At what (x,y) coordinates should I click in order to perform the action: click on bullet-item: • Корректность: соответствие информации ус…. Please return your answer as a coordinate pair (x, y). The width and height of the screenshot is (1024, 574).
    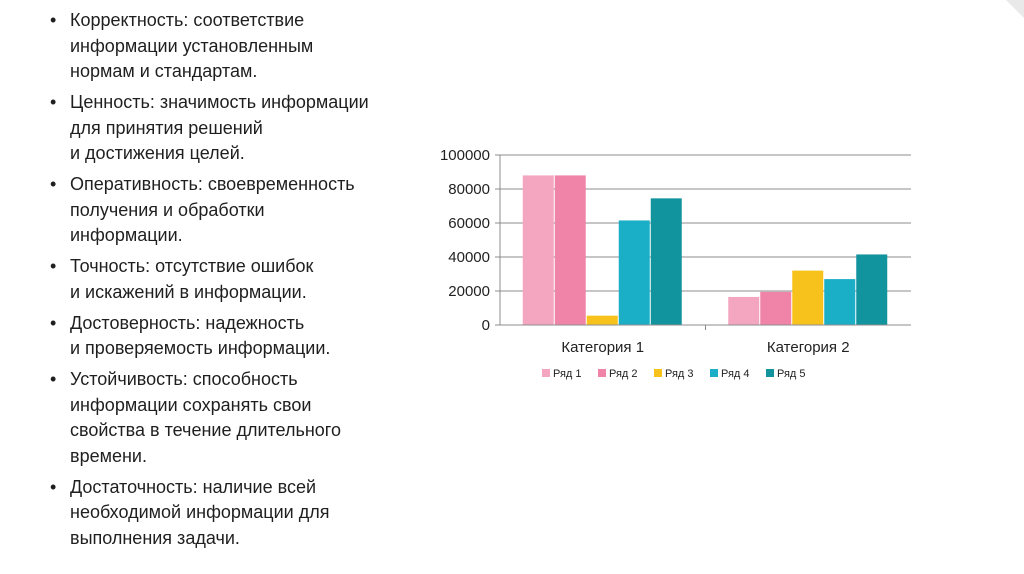
    Looking at the image, I should click on (229, 46).